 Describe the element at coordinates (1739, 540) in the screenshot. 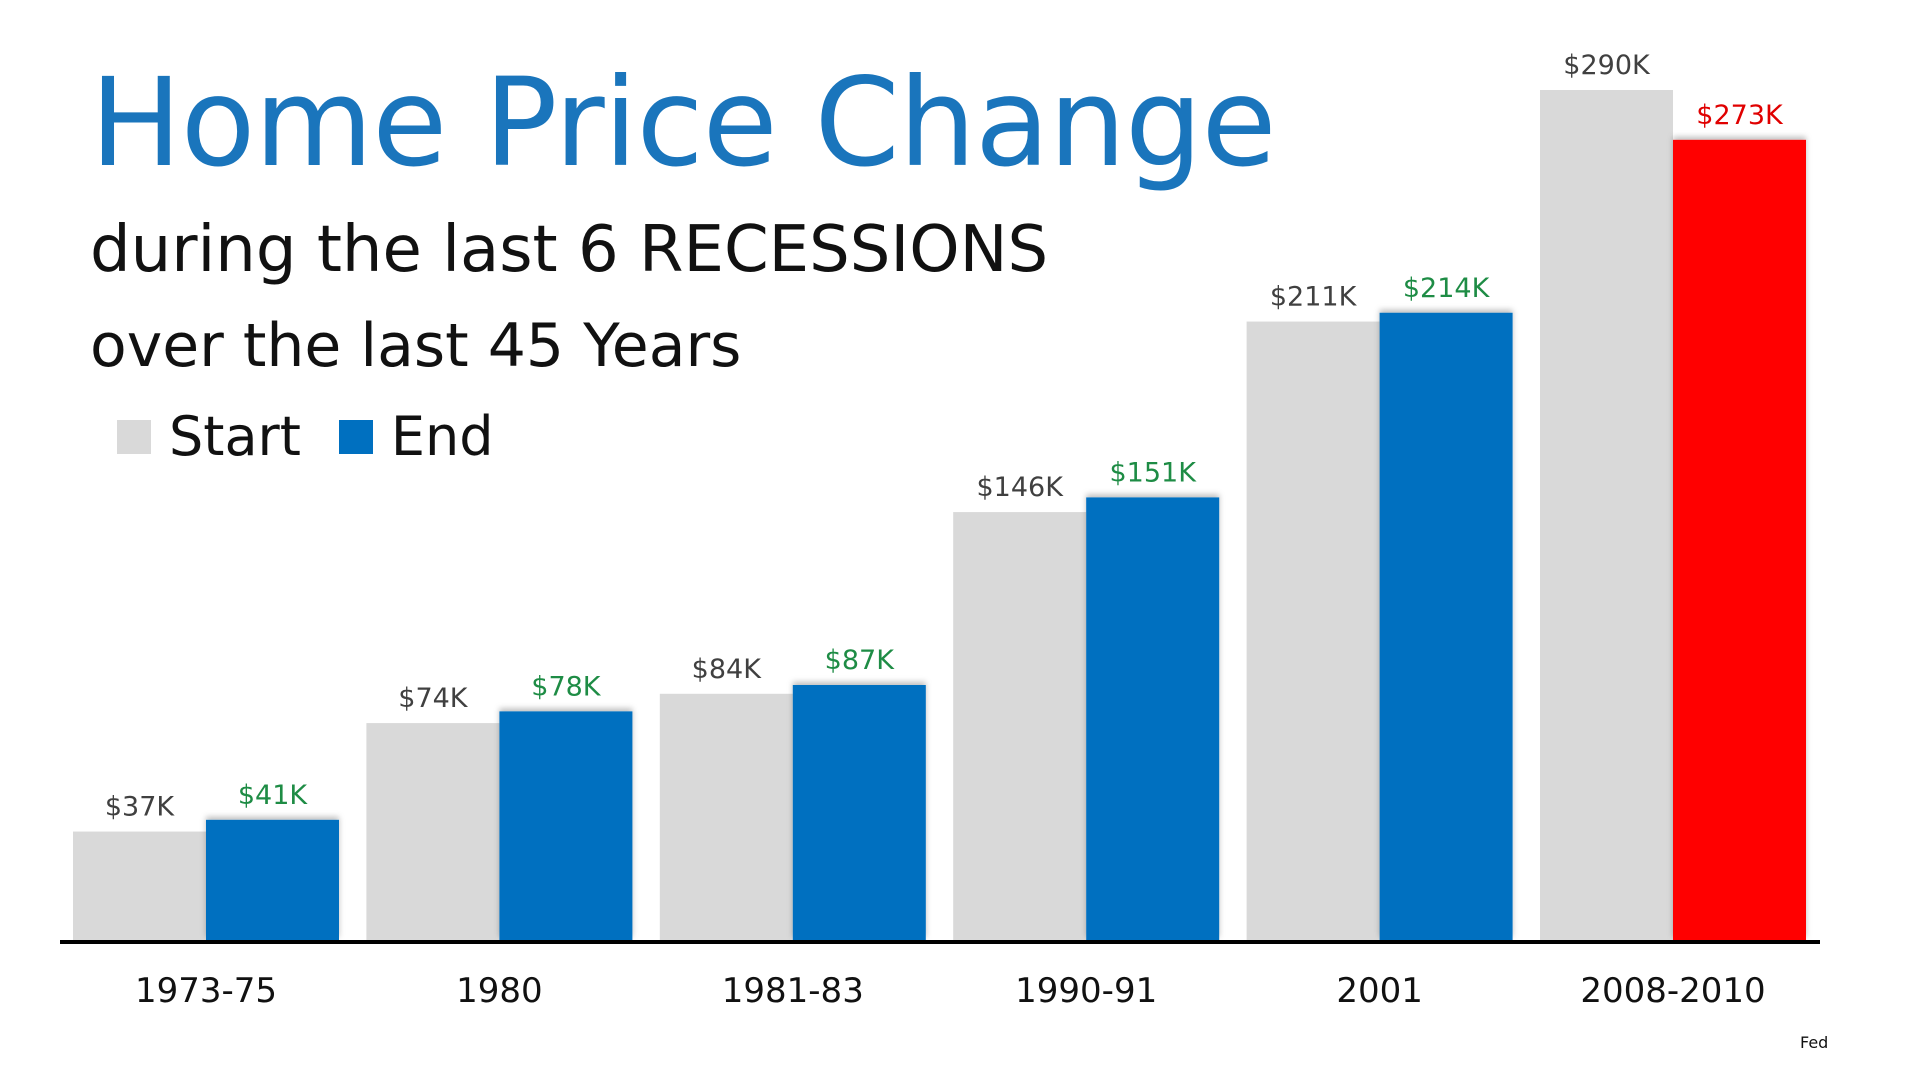

I see `bar-end-2008-2010` at that location.